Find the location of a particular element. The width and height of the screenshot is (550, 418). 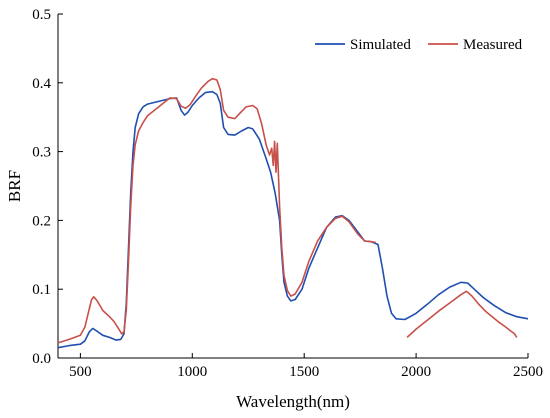

x-tick-label: 1500 is located at coordinates (304, 372).